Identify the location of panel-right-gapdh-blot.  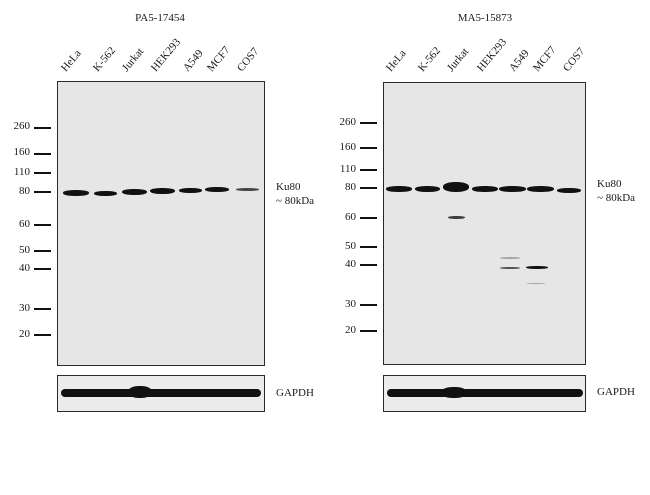
(484, 393).